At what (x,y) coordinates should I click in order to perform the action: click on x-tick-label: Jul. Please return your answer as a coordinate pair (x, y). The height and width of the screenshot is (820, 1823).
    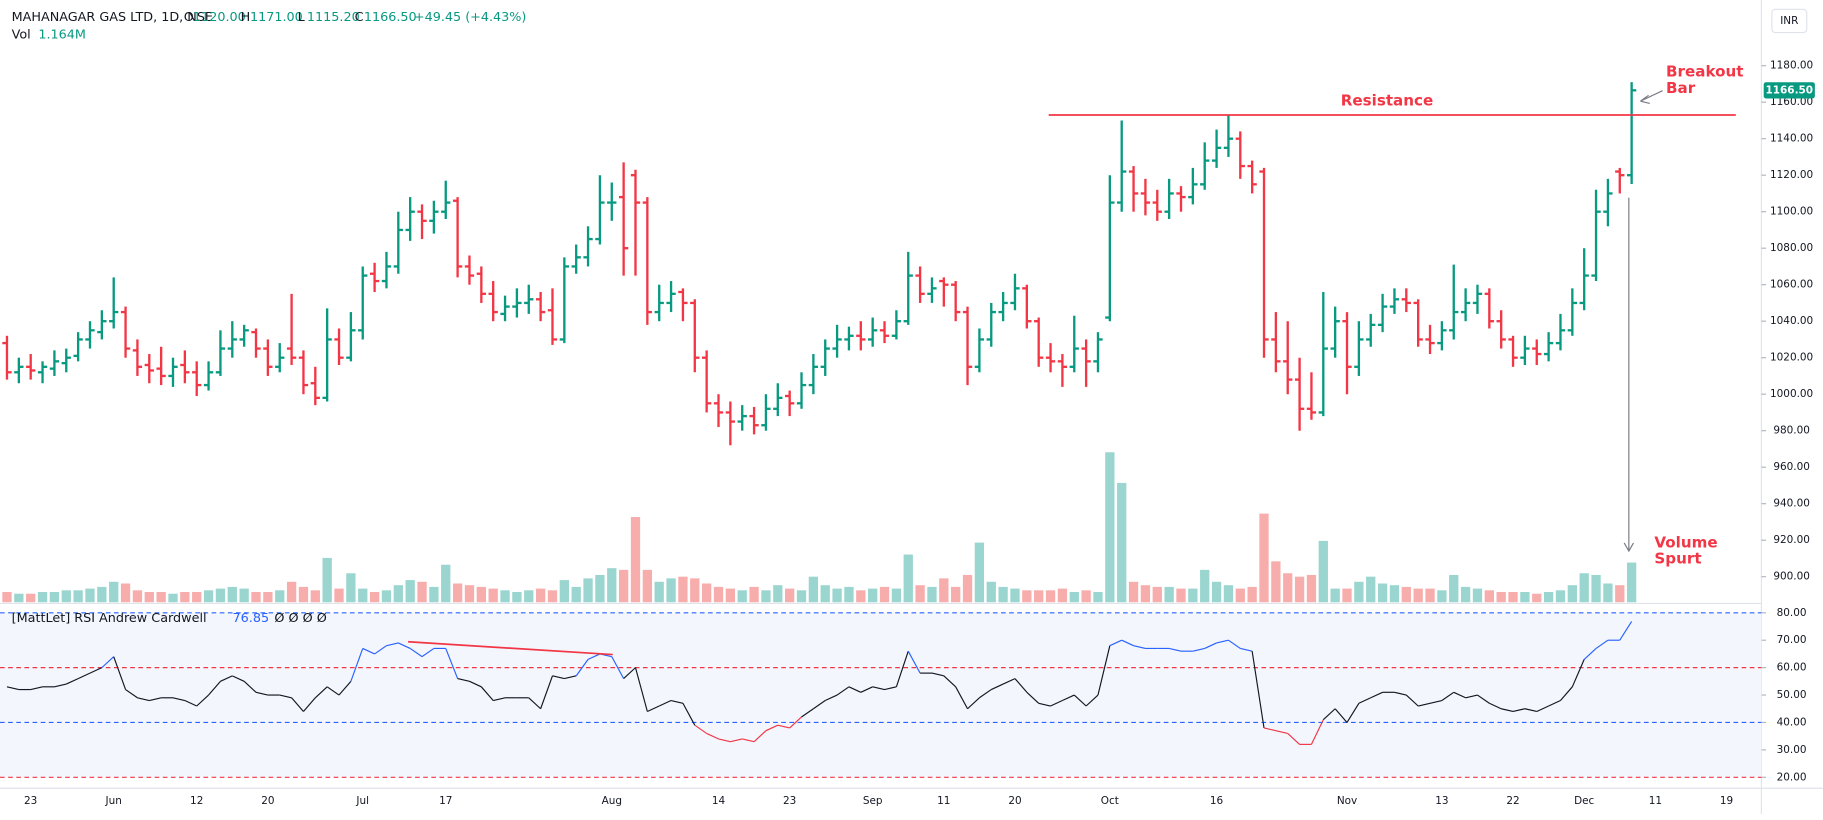
    Looking at the image, I should click on (362, 801).